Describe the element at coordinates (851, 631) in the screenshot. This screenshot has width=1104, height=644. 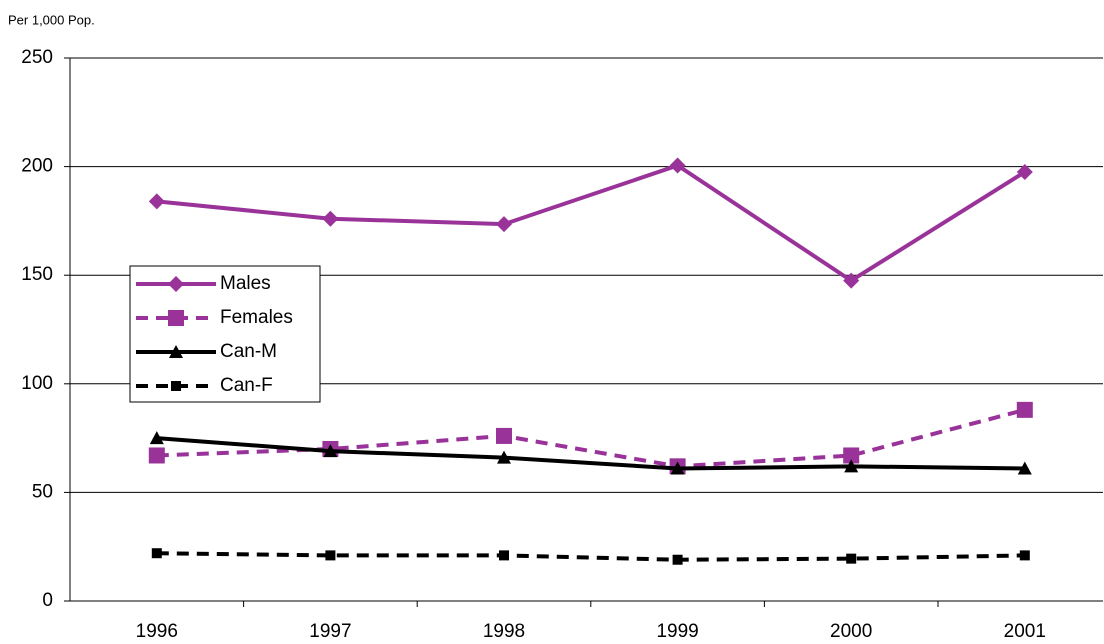
I see `x-tick-label: 2000` at that location.